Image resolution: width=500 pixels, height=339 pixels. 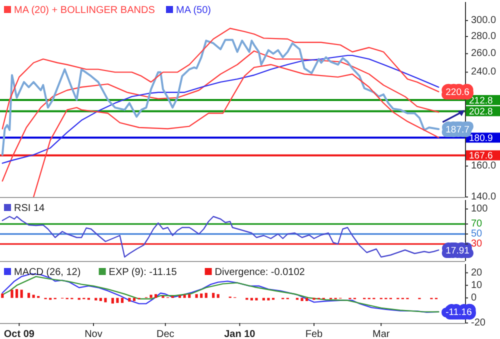 What do you see at coordinates (165, 334) in the screenshot?
I see `x-tick-label: Dec` at bounding box center [165, 334].